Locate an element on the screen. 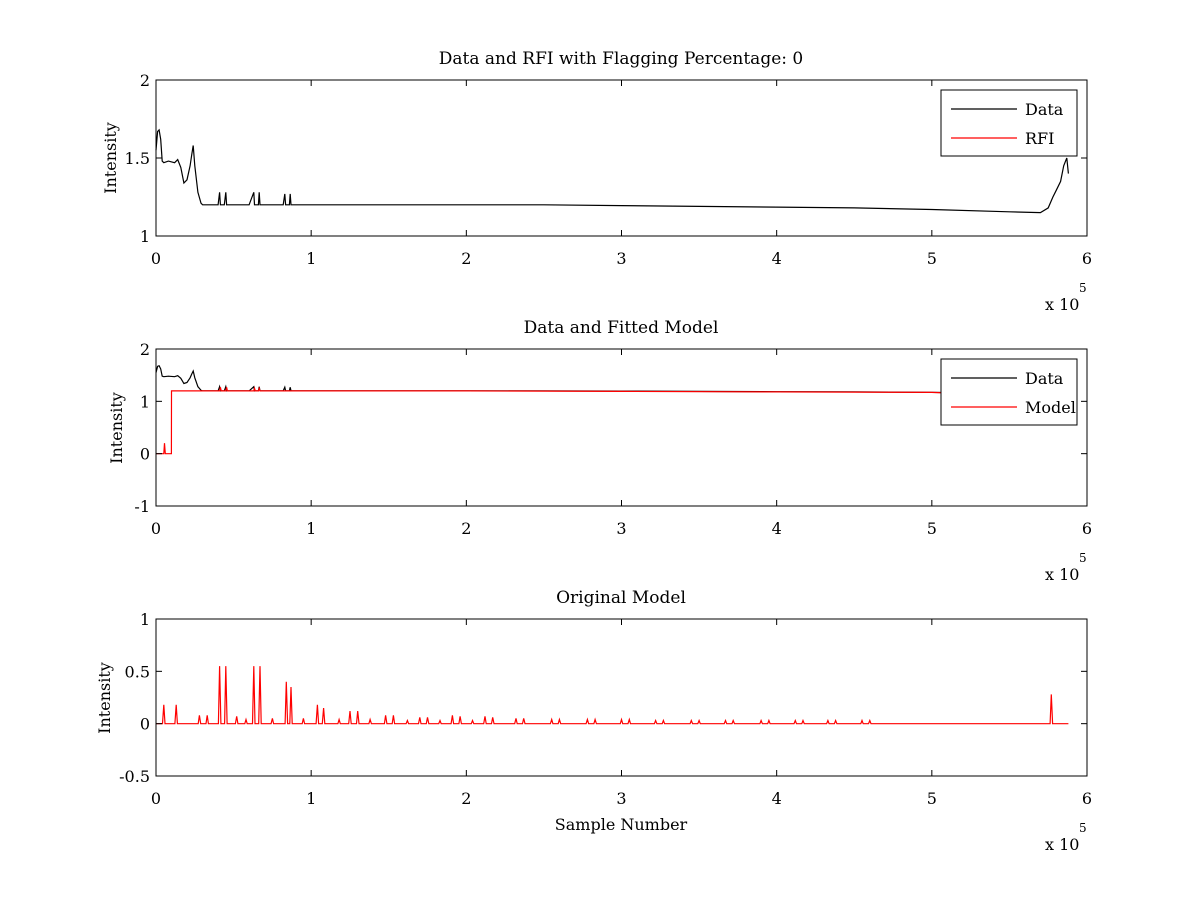 Image resolution: width=1200 pixels, height=900 pixels. subplot-3-xtick-label: 4 is located at coordinates (777, 798).